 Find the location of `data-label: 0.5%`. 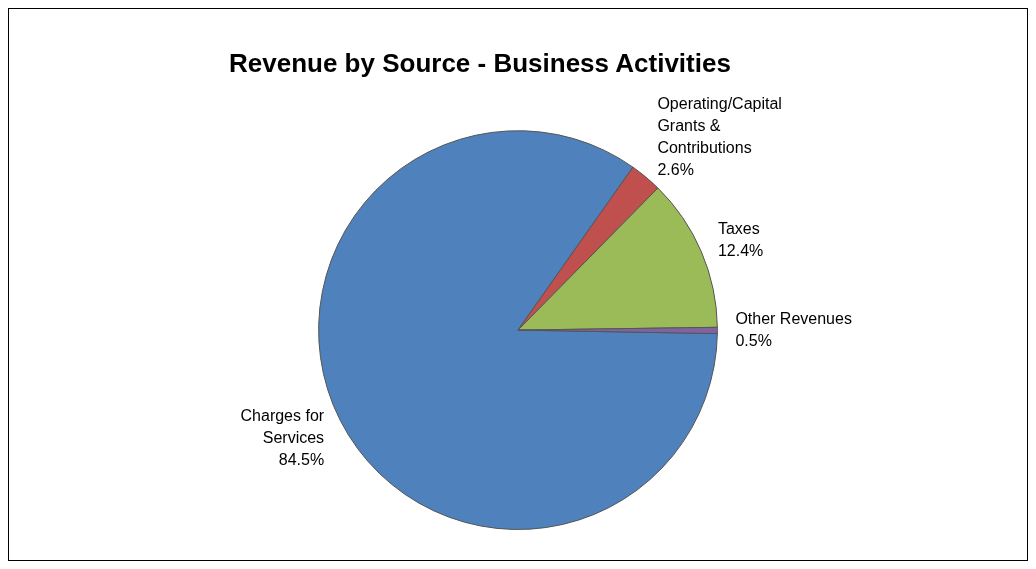

data-label: 0.5% is located at coordinates (753, 340).